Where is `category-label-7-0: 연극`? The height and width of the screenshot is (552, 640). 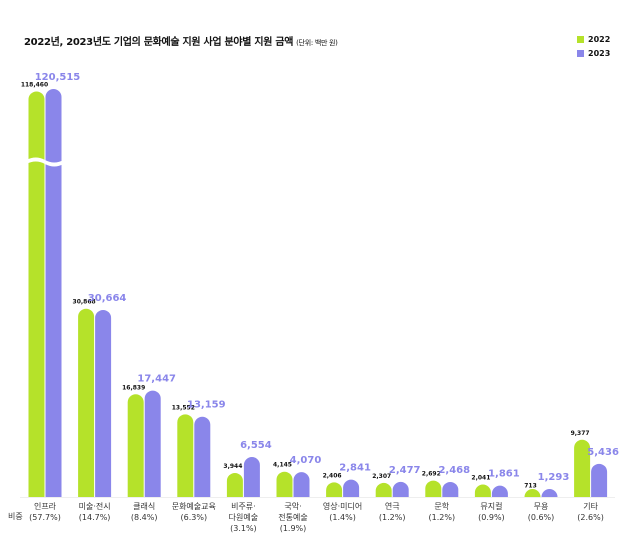
category-label-7-0: 연극 is located at coordinates (392, 506).